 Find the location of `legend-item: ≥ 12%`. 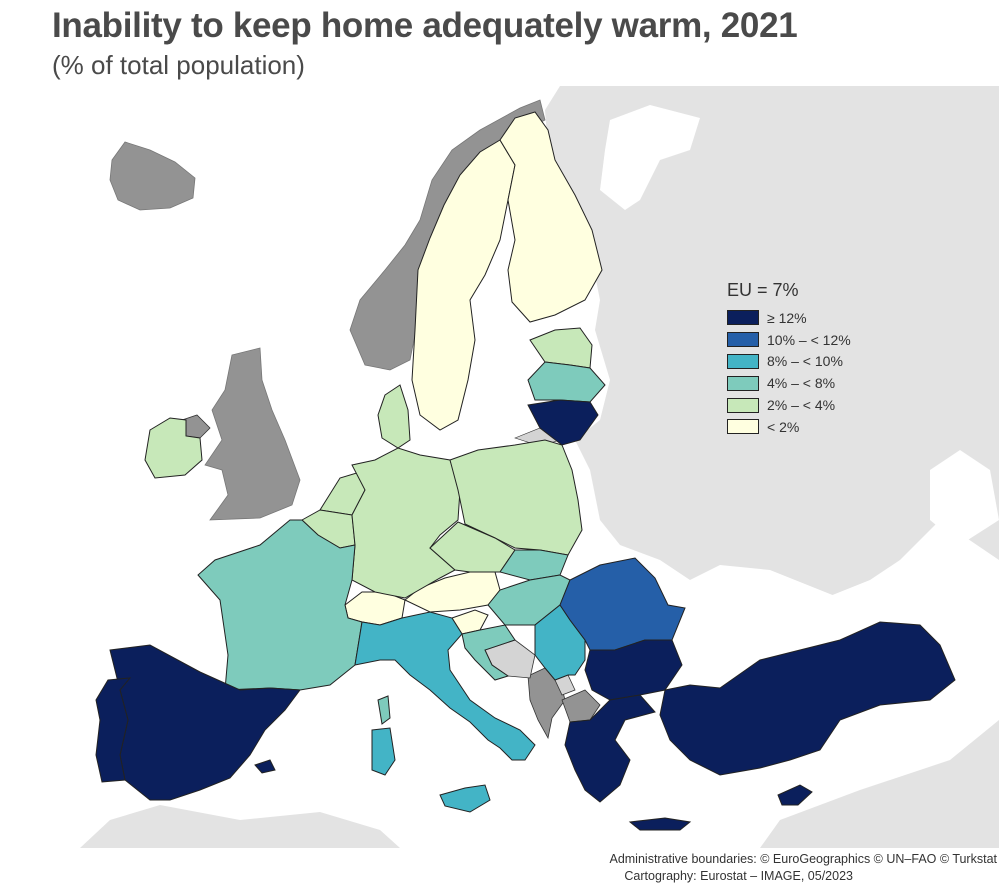

legend-item: ≥ 12% is located at coordinates (789, 318).